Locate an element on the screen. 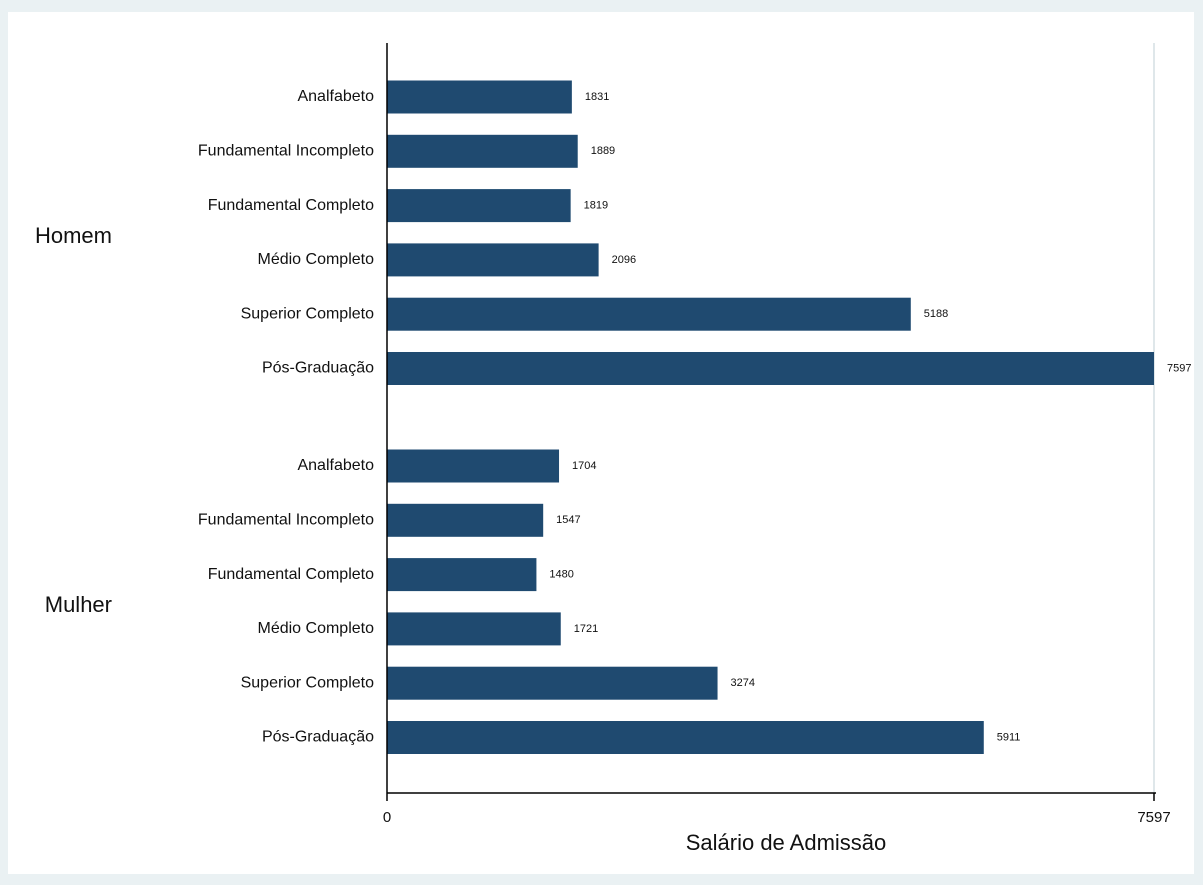 The image size is (1203, 890). data-label: 1480 is located at coordinates (561, 575).